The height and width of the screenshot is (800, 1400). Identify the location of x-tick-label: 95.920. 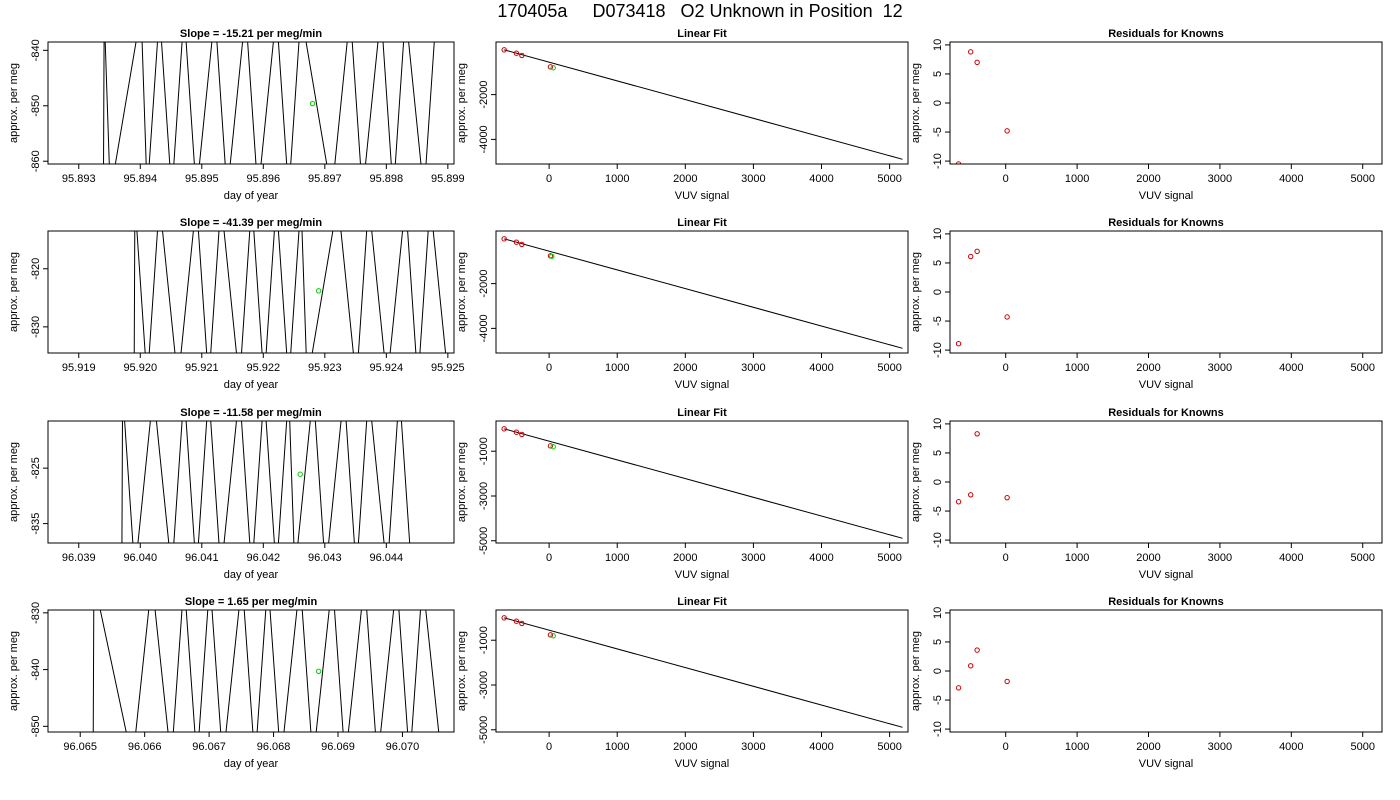
(140, 368).